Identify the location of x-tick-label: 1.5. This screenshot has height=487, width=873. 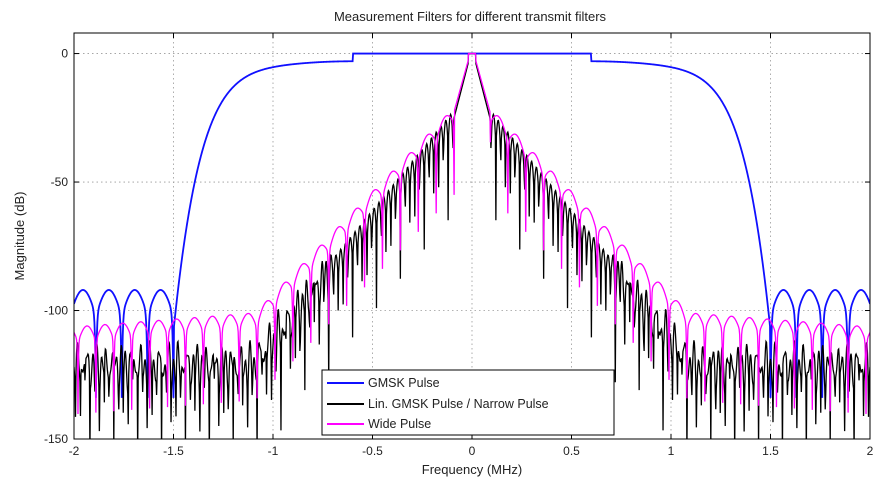
(770, 451).